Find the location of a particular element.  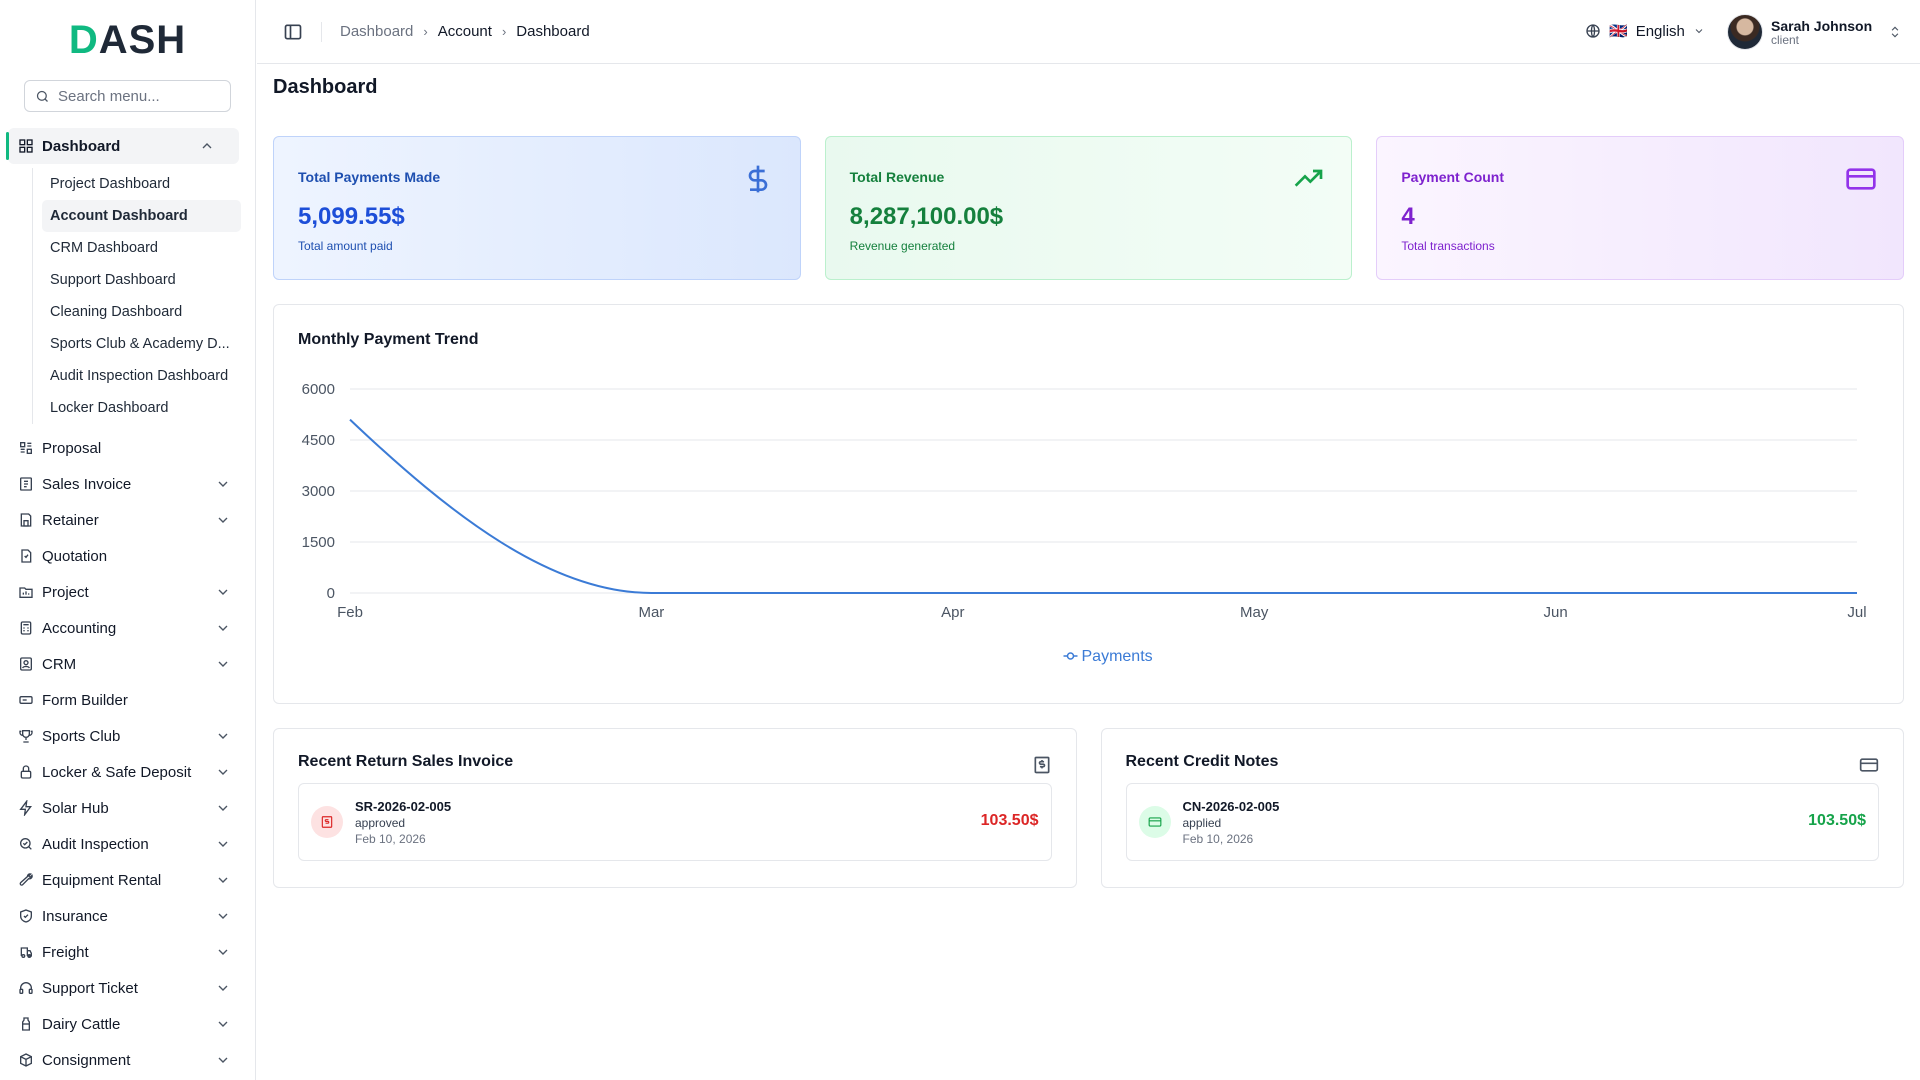

x-tick-label: Jun is located at coordinates (1556, 612).